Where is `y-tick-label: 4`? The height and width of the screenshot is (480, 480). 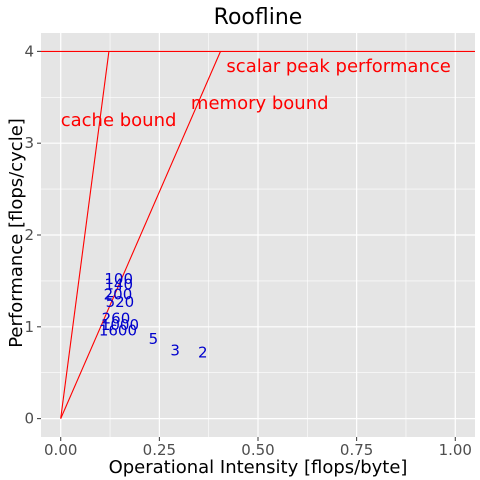
y-tick-label: 4 is located at coordinates (29, 51).